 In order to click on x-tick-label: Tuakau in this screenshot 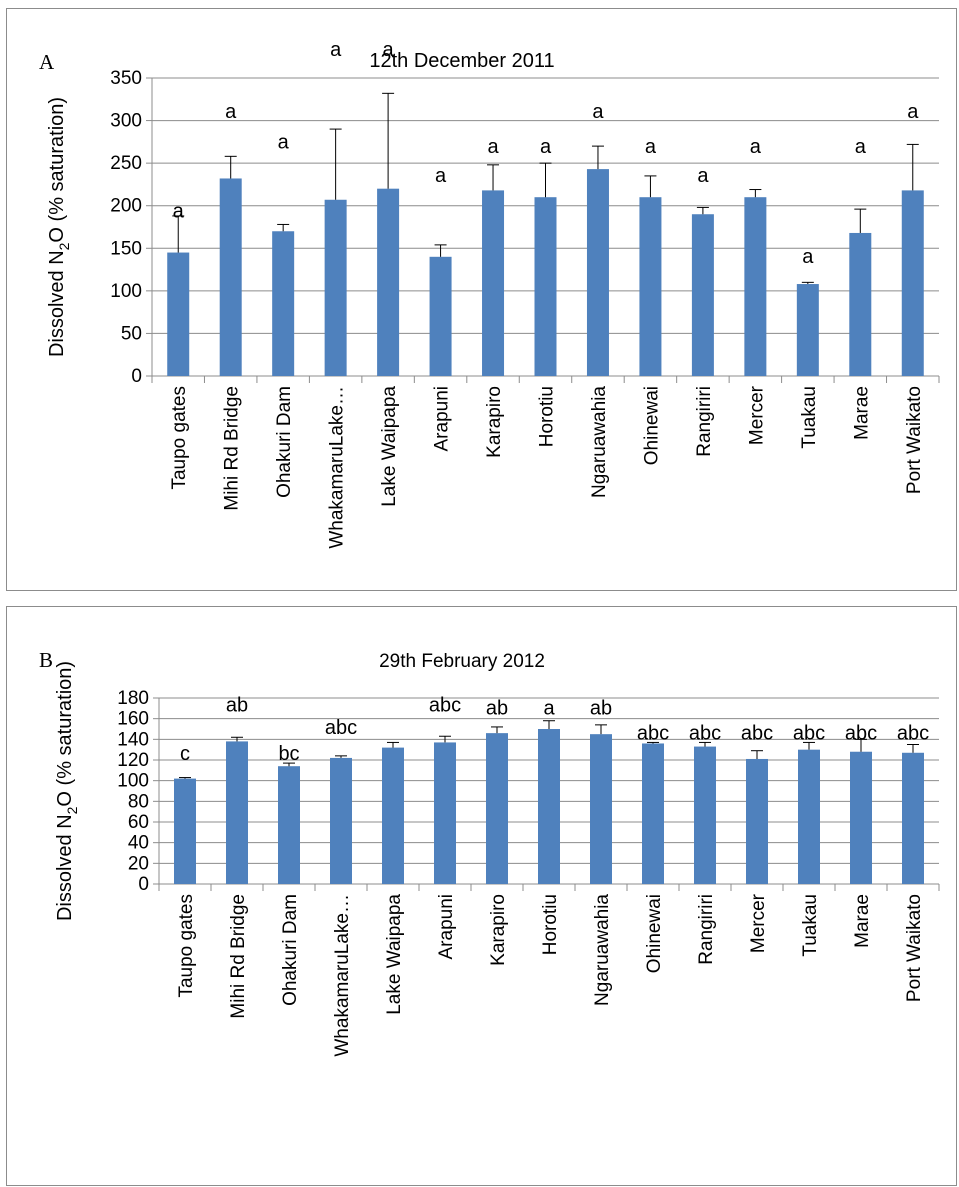, I will do `click(810, 925)`.